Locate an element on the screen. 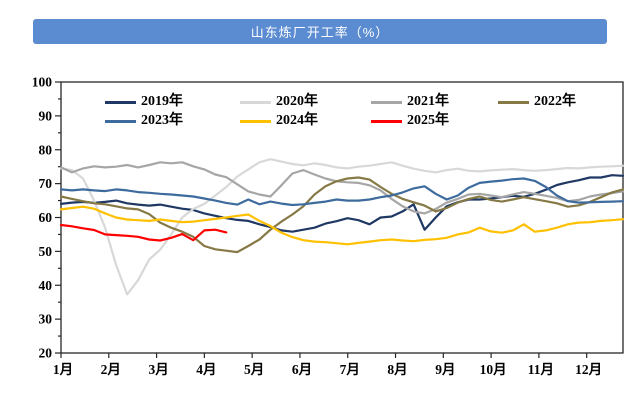 This screenshot has width=640, height=403. legend-label: 2023年 is located at coordinates (162, 120).